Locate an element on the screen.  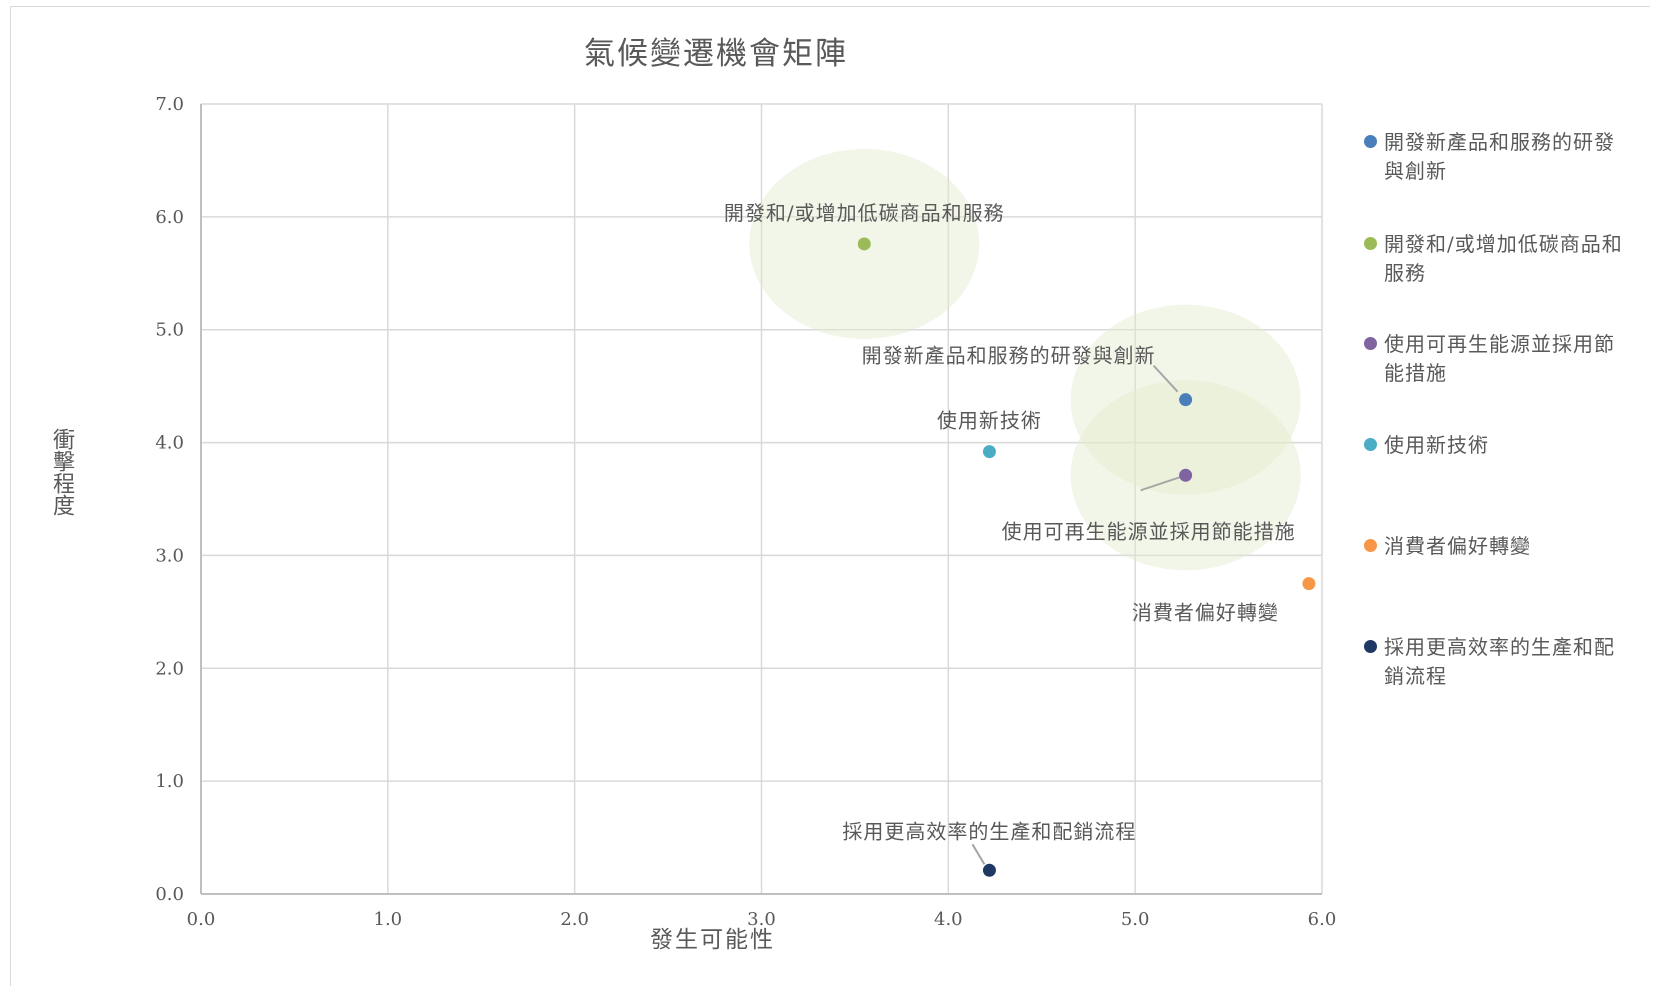
y-axis-title: 衝擊程度 is located at coordinates (61, 472).